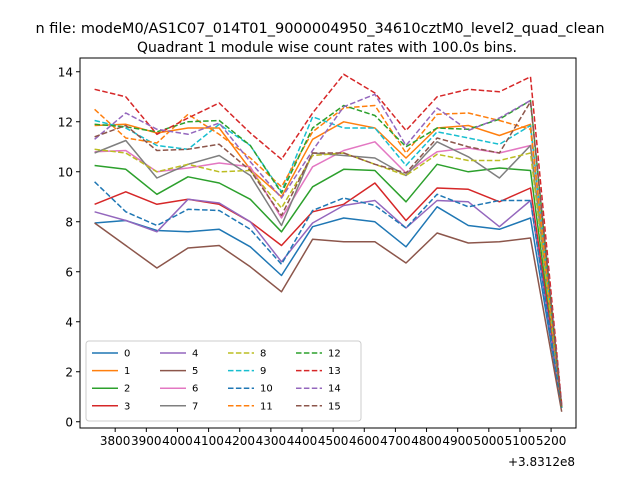 This screenshot has height=484, width=640. I want to click on x-tick-label: 4100, so click(208, 441).